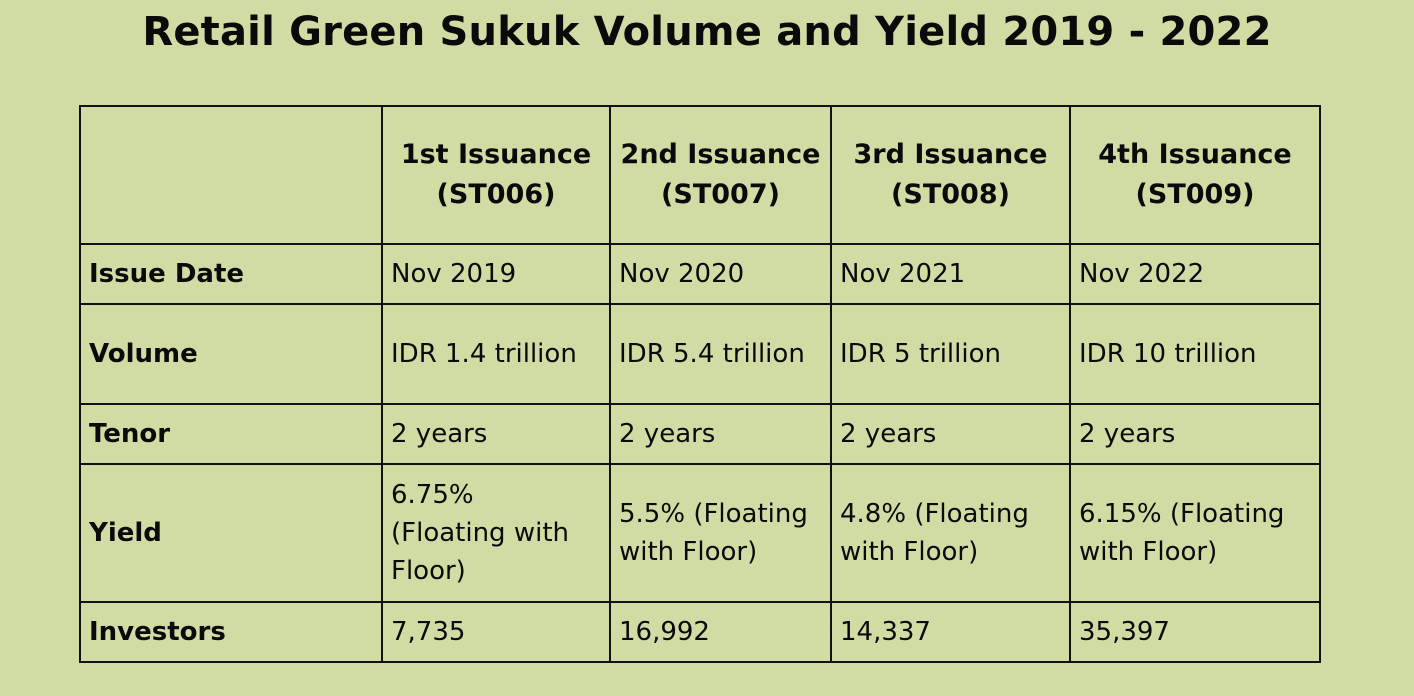 The height and width of the screenshot is (696, 1414). Describe the element at coordinates (496, 354) in the screenshot. I see `table-cell: IDR 1.4 trillion` at that location.